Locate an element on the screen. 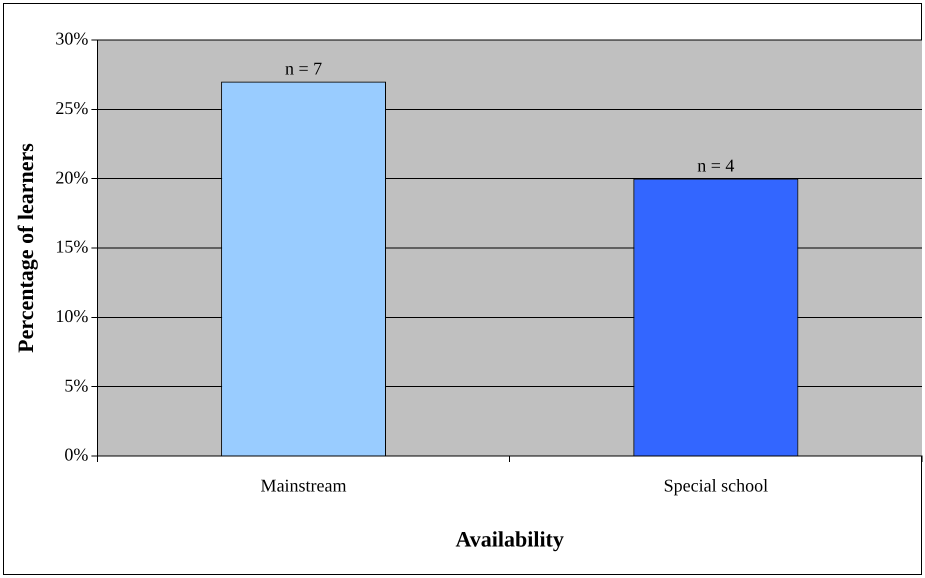  y-tick-label: 10% is located at coordinates (71, 316).